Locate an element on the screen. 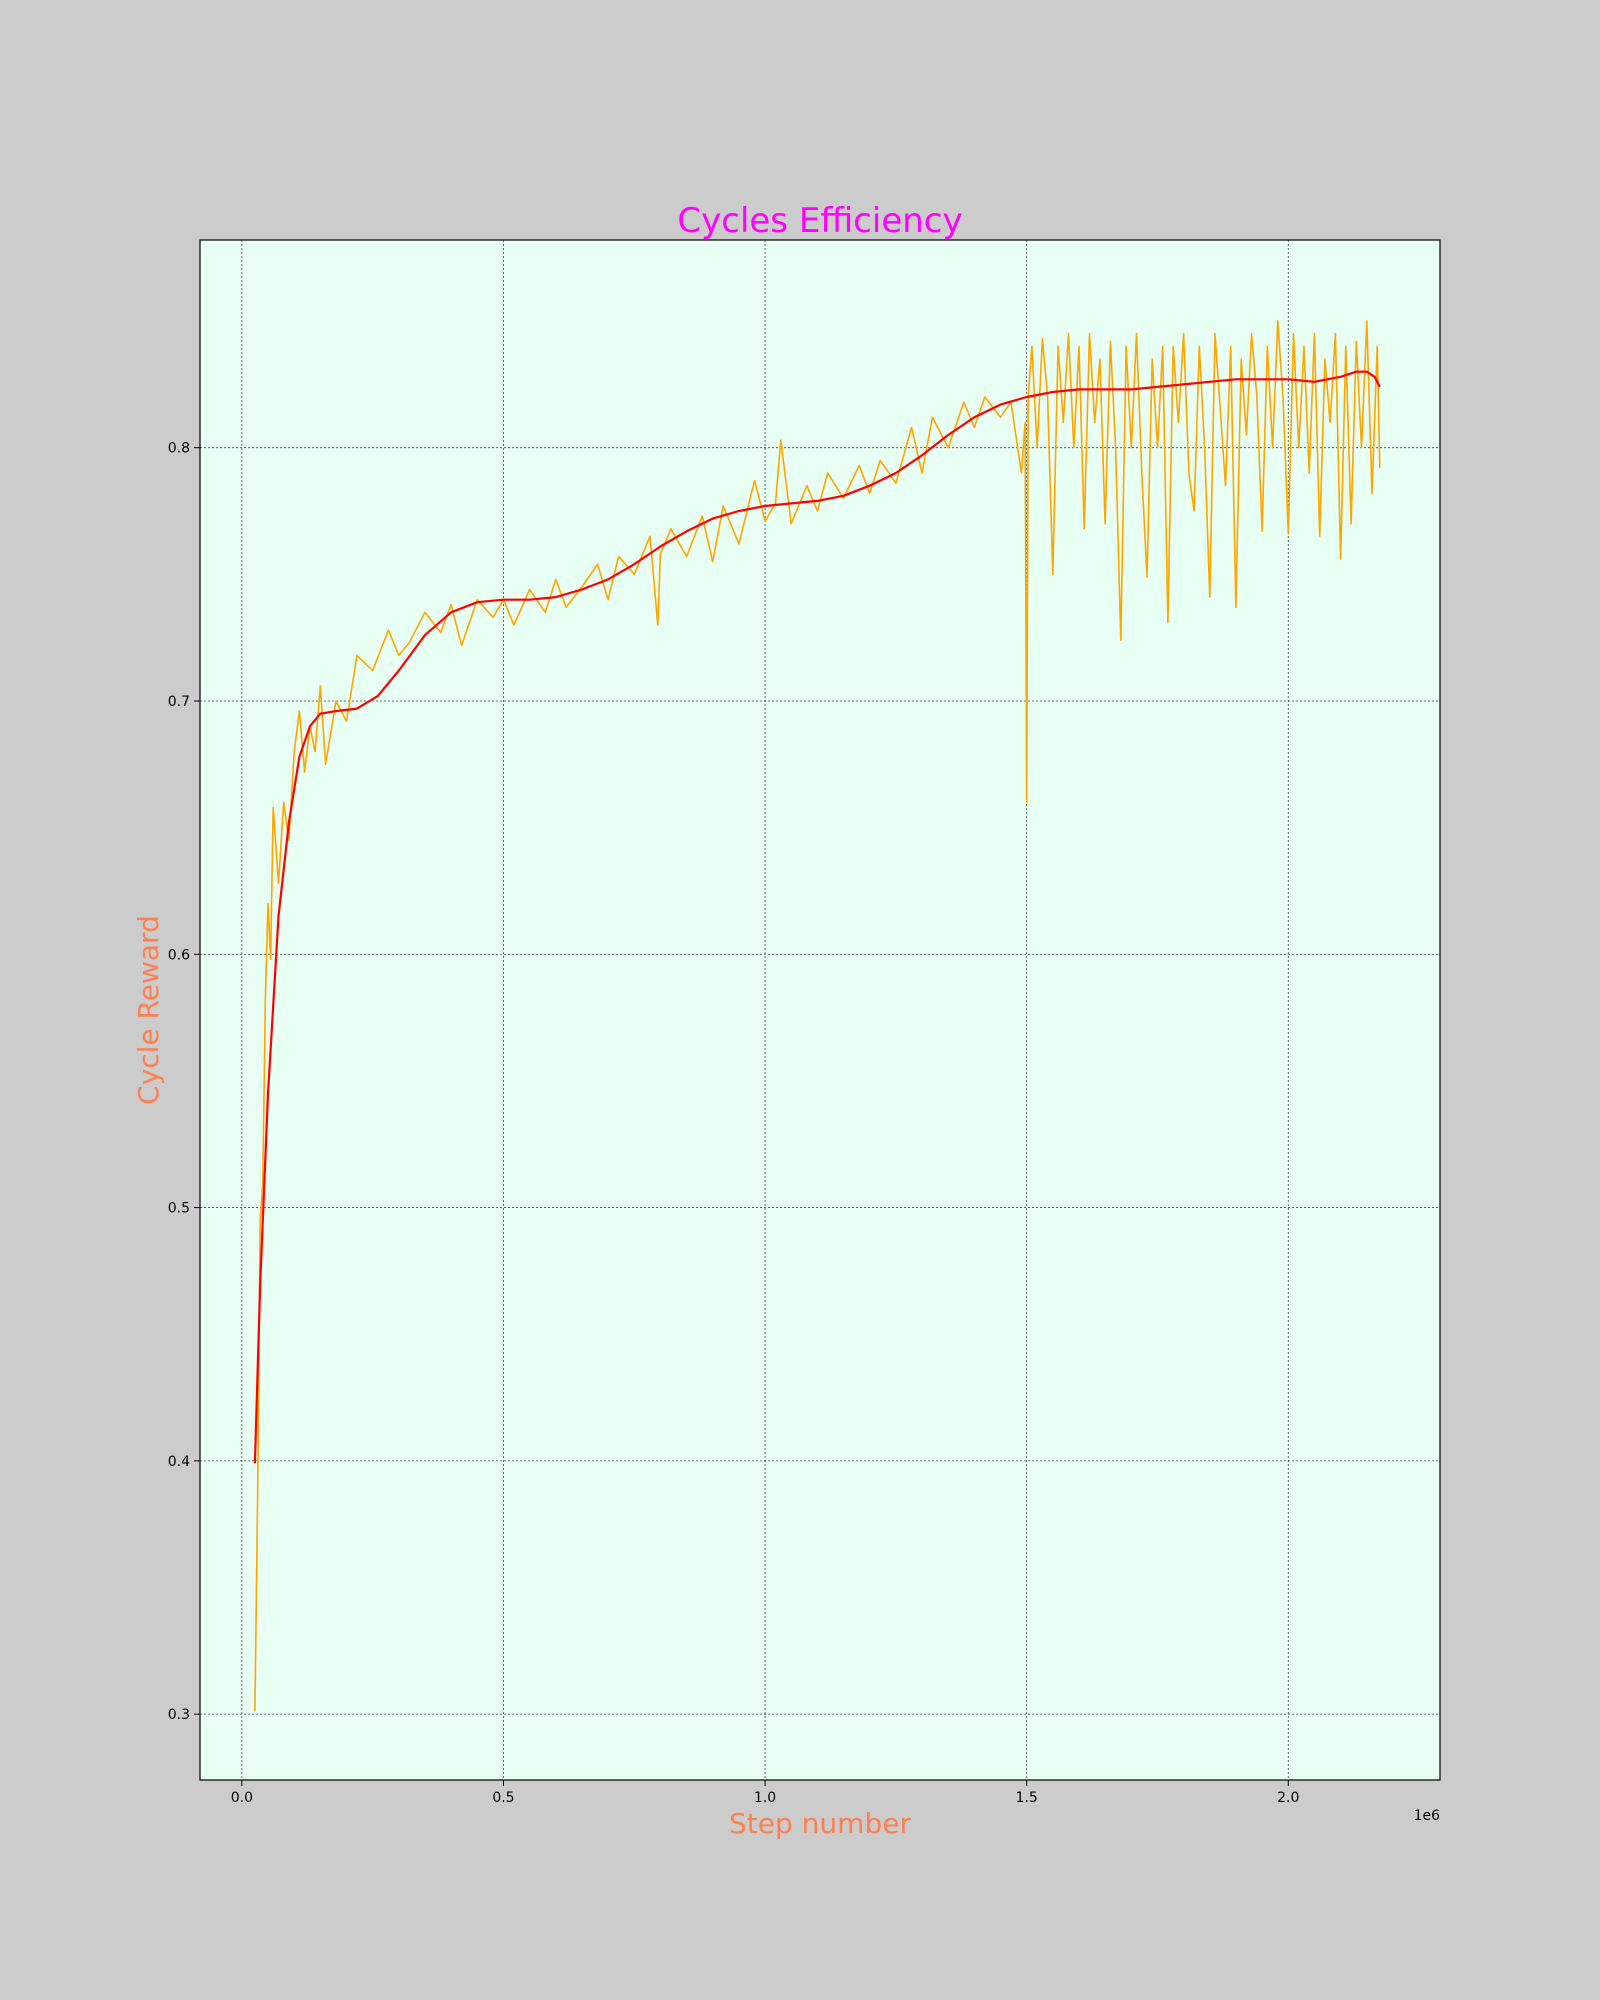 The width and height of the screenshot is (1600, 2000). x-tick-label: 0.0 is located at coordinates (242, 1798).